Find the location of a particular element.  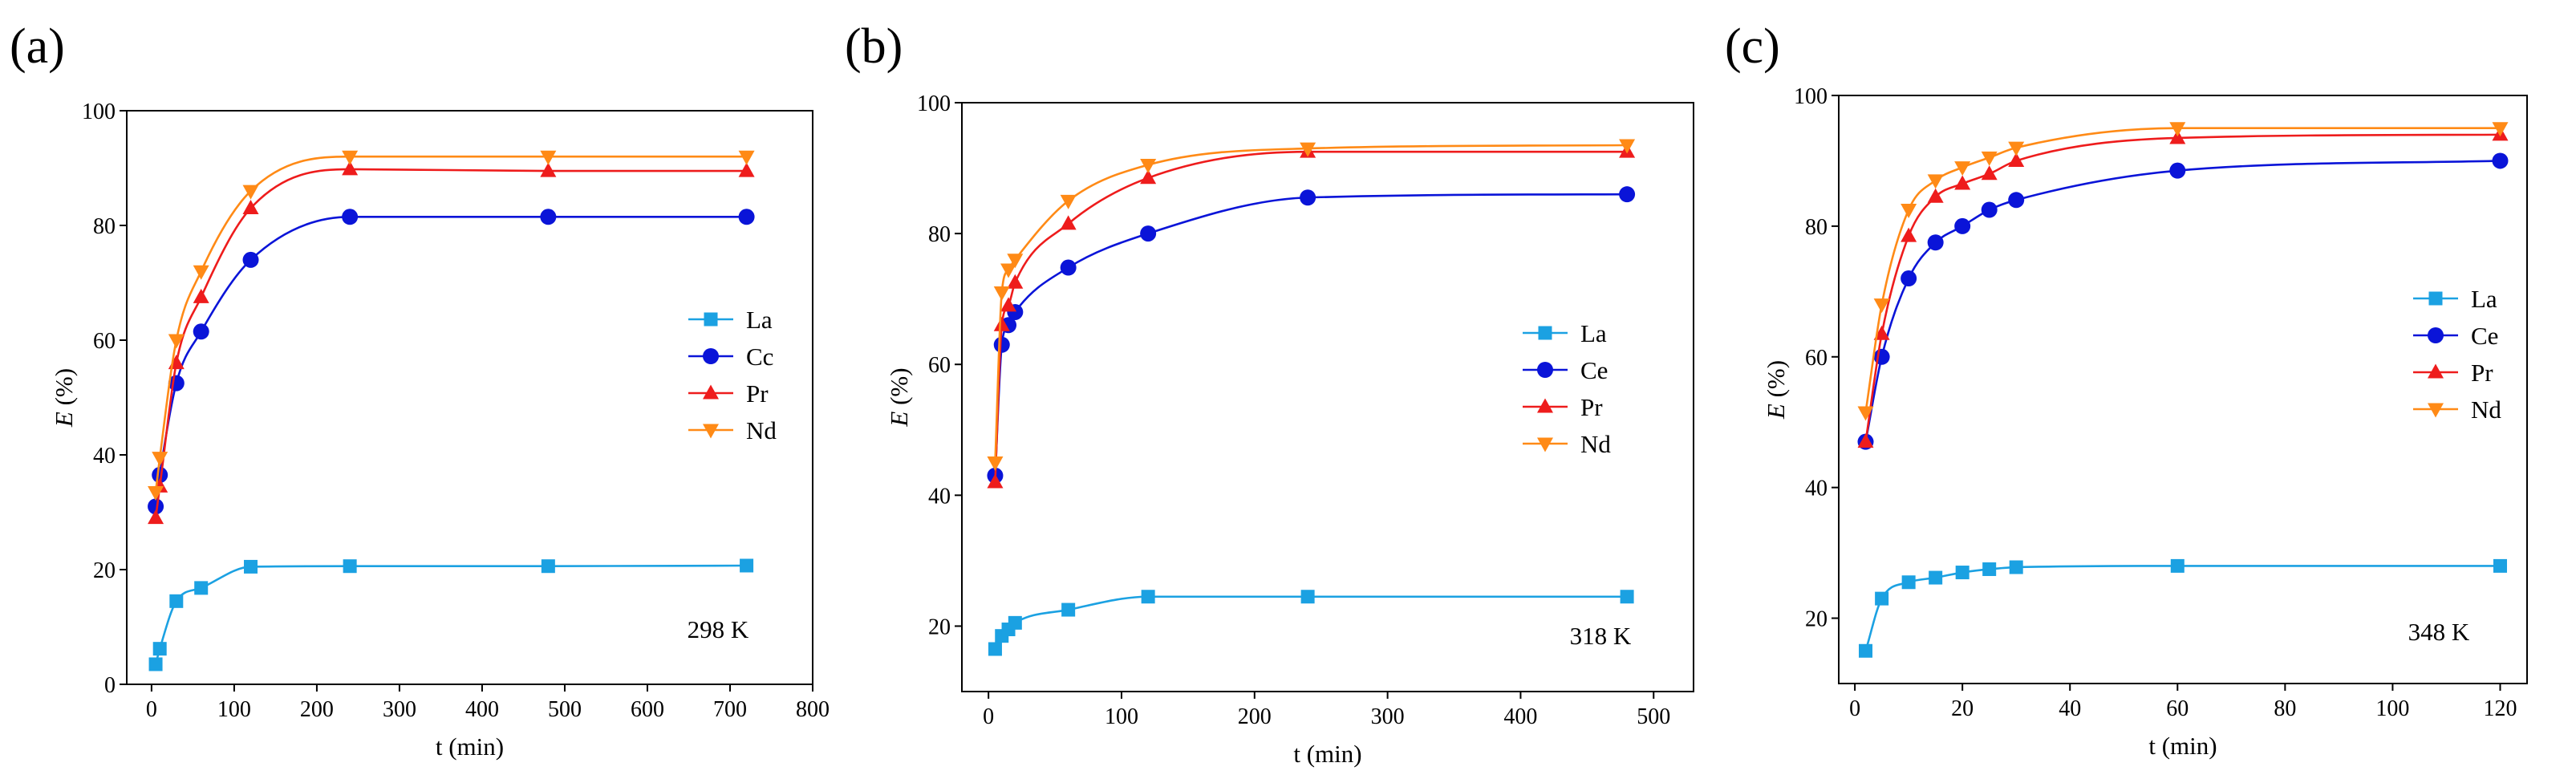

x-axis-title: t (min) is located at coordinates (1327, 754).